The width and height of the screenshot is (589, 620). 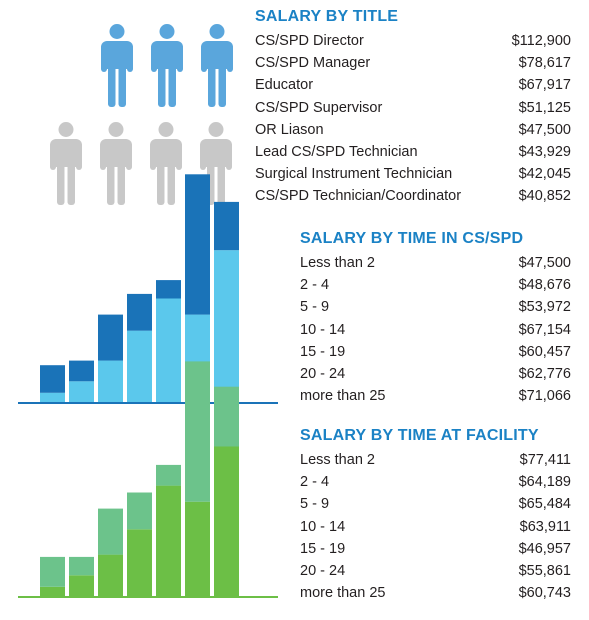 What do you see at coordinates (336, 152) in the screenshot?
I see `row-label: Lead CS/SPD Technician` at bounding box center [336, 152].